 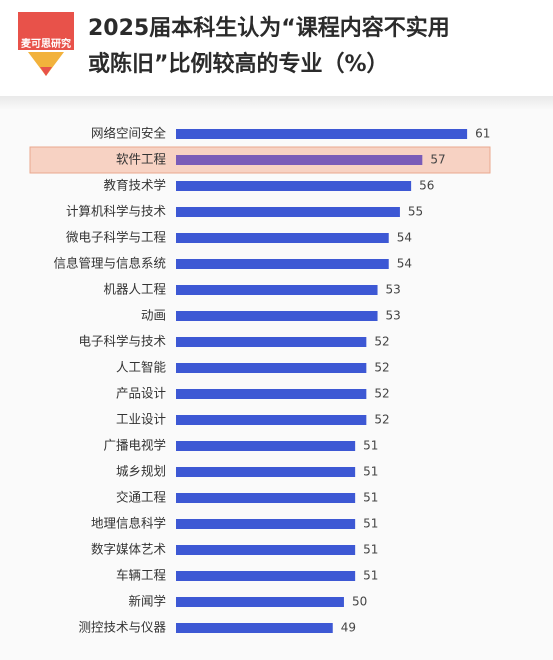 I want to click on value-label: 56, so click(x=426, y=186).